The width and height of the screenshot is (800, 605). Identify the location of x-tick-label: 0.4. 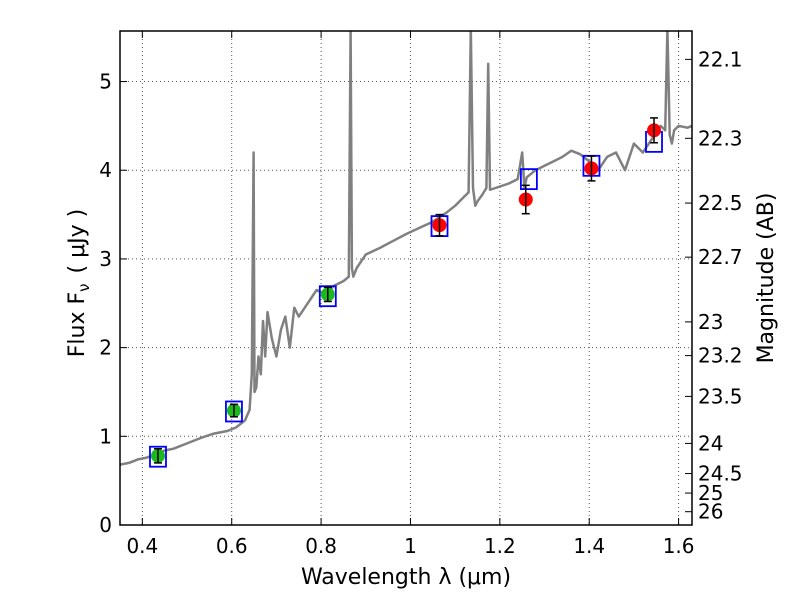
(142, 546).